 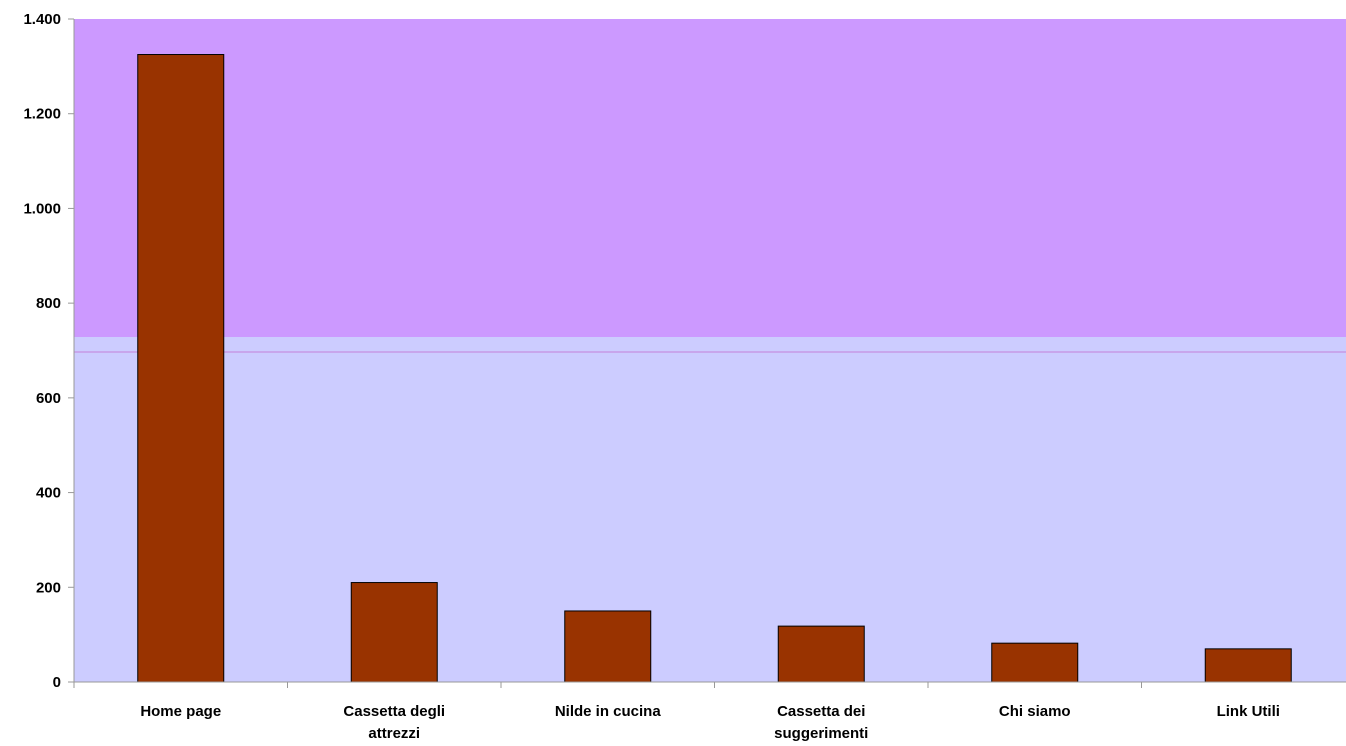 I want to click on y-tick-label-5: 1.000, so click(x=42, y=208).